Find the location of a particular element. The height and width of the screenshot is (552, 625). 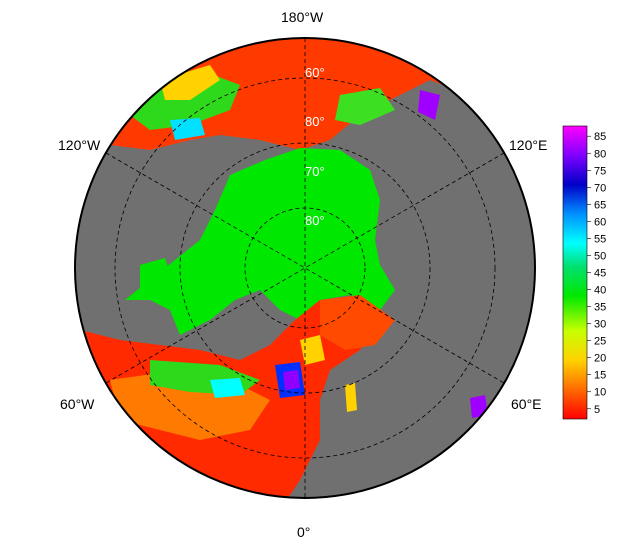

lat-label-60: 60° is located at coordinates (315, 72).